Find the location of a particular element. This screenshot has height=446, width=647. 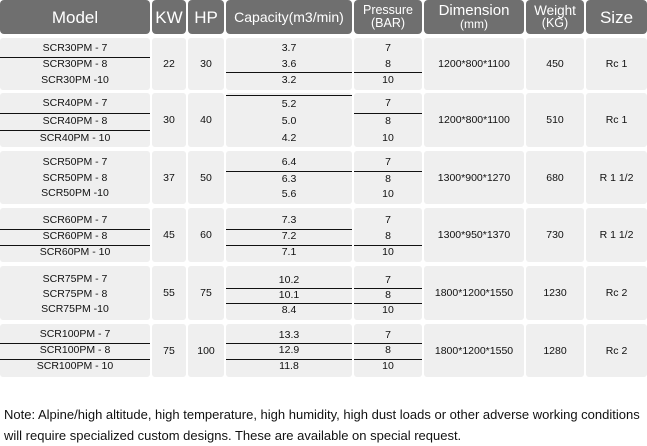

dimension-cell: 1300*900*1270 is located at coordinates (474, 177).